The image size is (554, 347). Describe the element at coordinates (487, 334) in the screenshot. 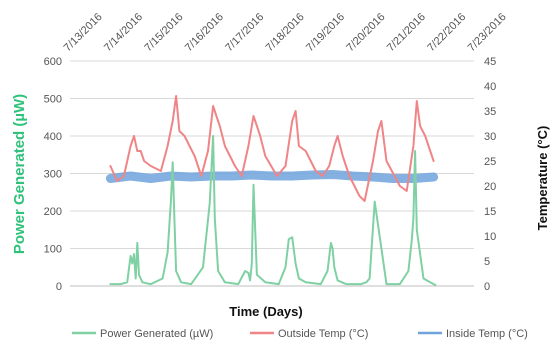

I see `legend-entry: Inside Temp (°C)` at that location.